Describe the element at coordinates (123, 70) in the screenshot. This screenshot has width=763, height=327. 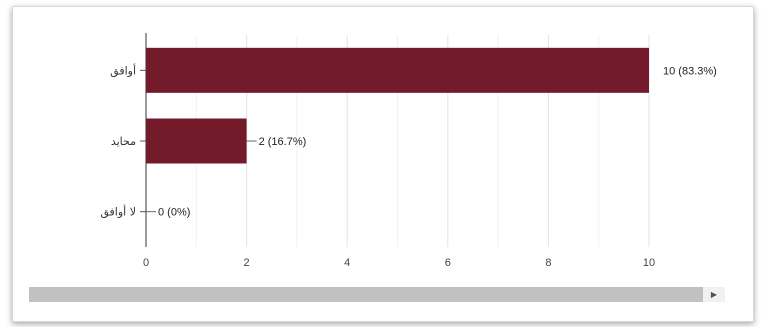
I see `category-label: أوافق` at that location.